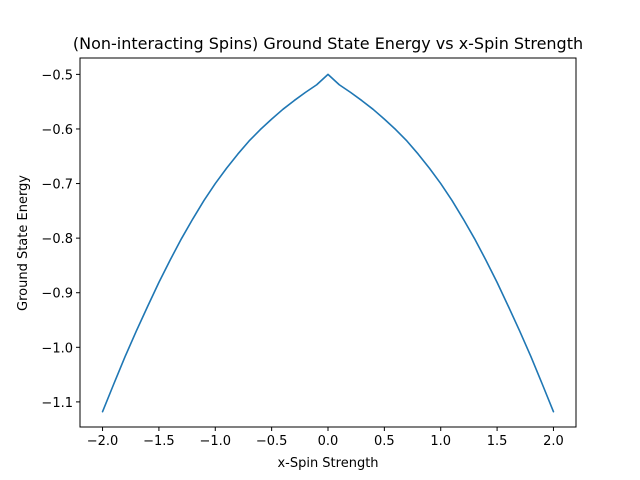  I want to click on x-tick-label: −0.5, so click(272, 441).